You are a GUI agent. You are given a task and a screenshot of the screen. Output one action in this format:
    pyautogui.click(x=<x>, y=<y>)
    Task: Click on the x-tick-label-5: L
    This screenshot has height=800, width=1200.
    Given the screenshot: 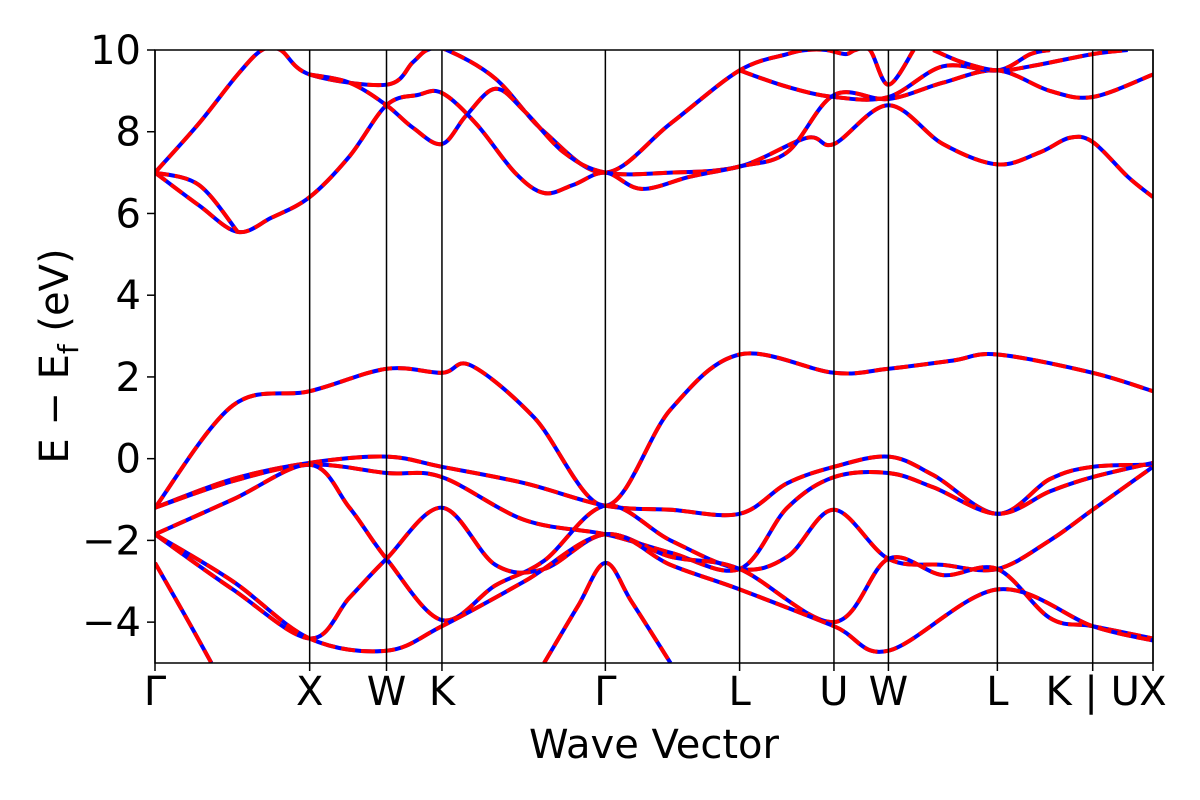 What is the action you would take?
    pyautogui.click(x=739, y=692)
    